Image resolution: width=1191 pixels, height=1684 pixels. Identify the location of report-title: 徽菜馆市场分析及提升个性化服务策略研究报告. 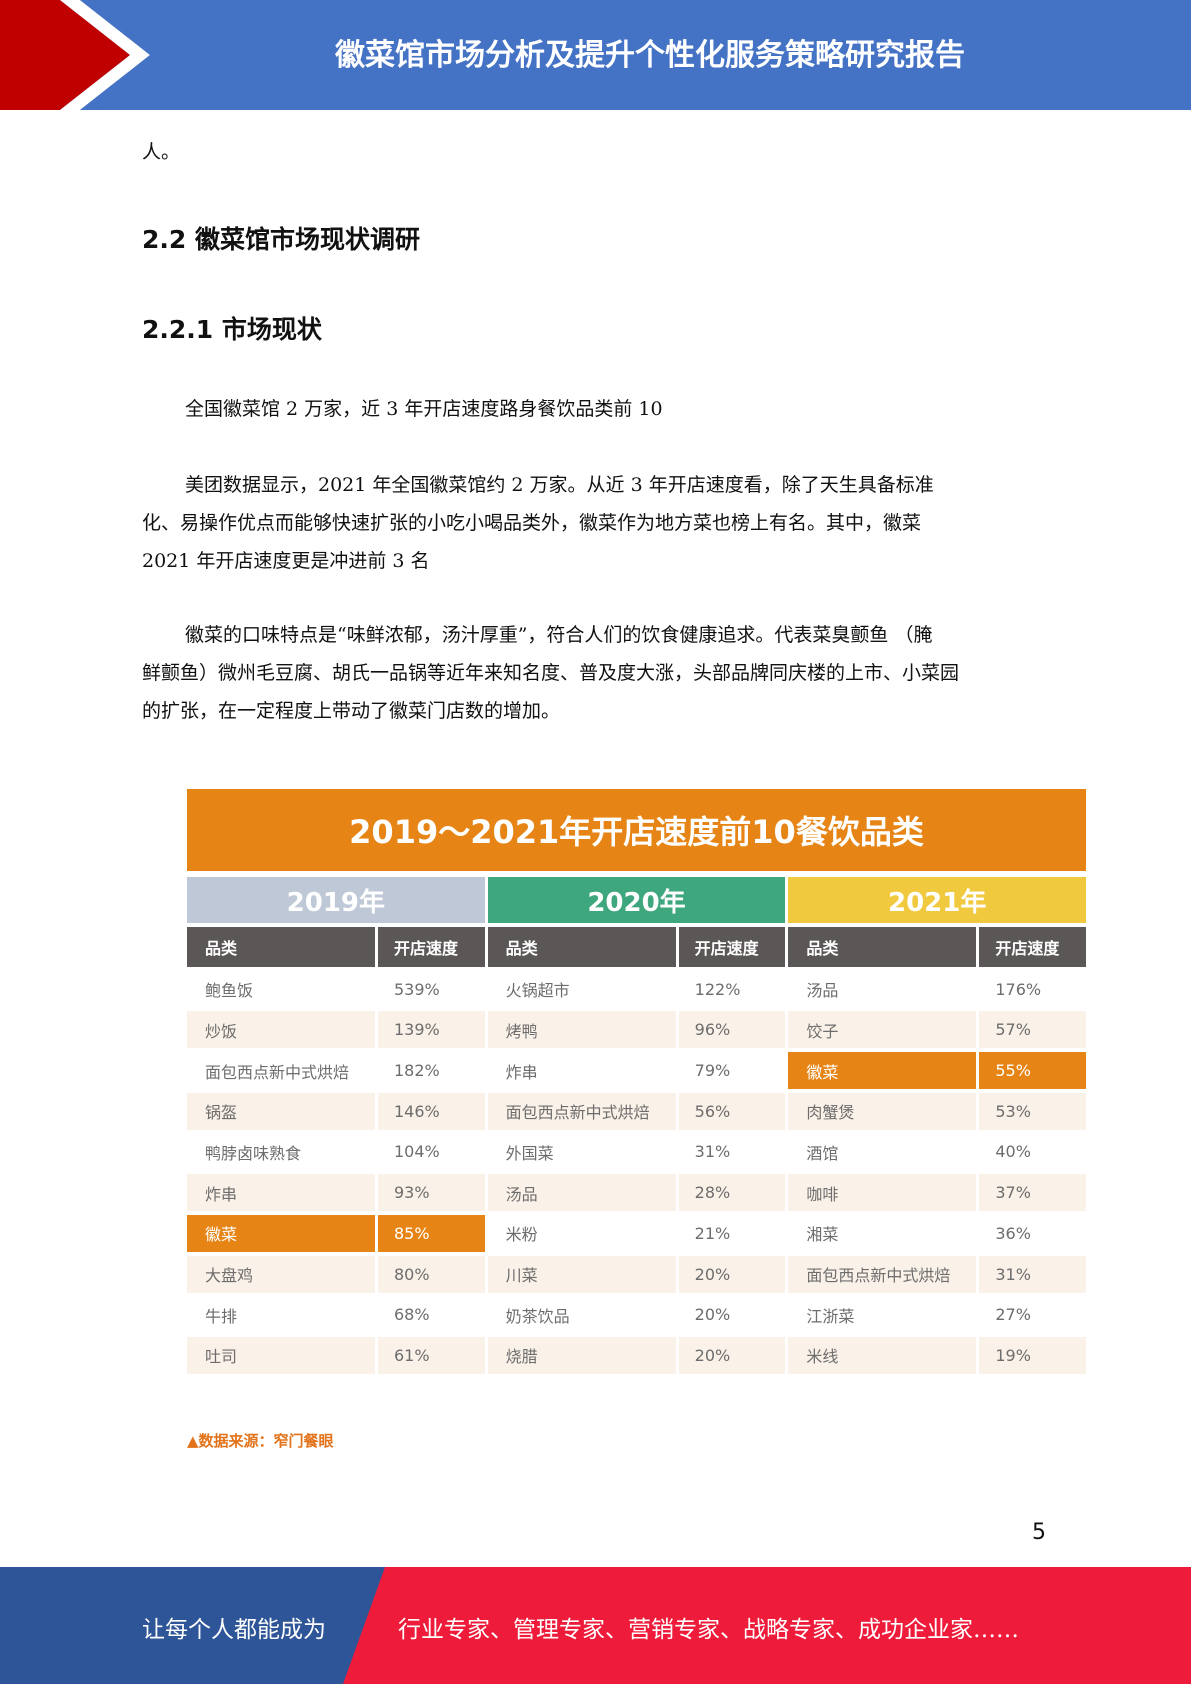
(650, 55).